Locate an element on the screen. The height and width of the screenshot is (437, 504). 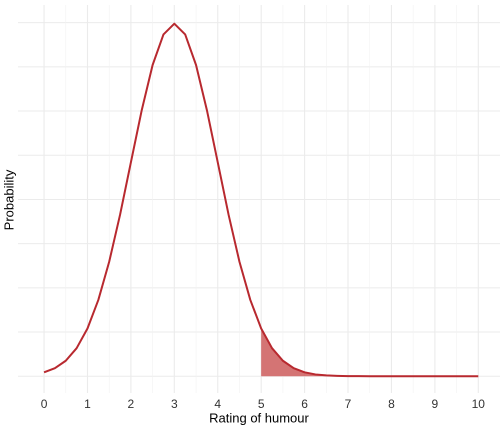
x-tick-label: 1 is located at coordinates (87, 404).